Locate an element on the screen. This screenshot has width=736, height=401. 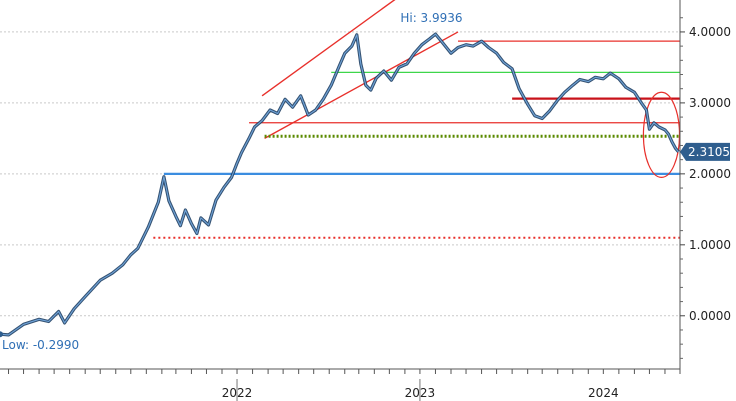
y-tick-label-4: 4.0000 is located at coordinates (710, 32).